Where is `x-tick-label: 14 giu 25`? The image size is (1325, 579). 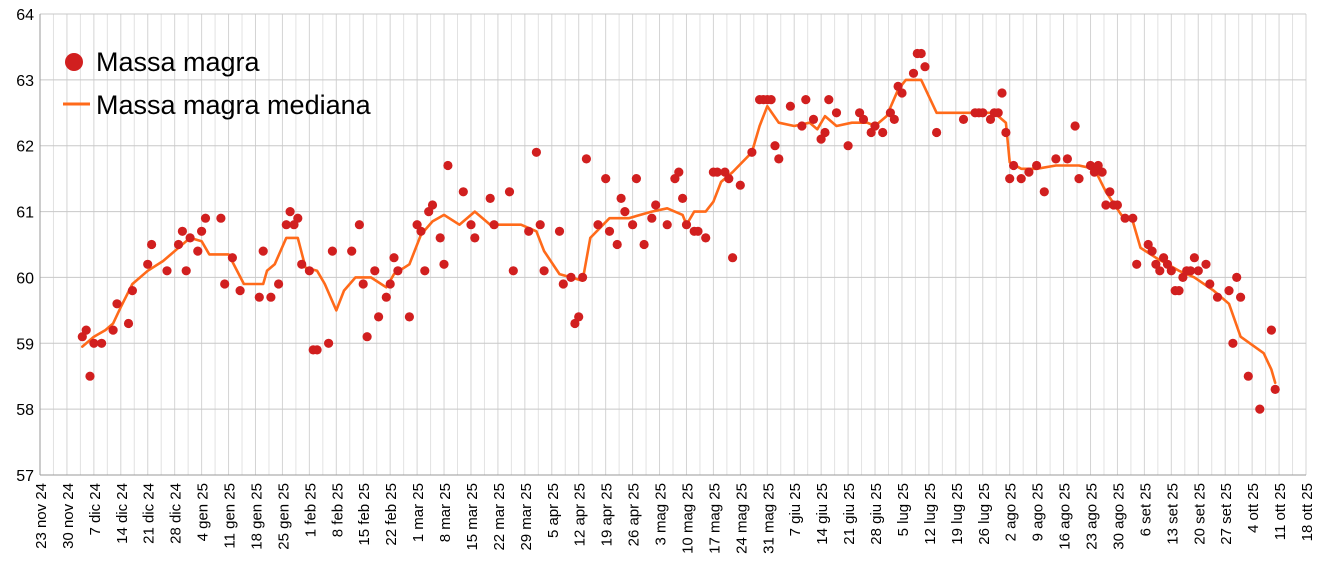 x-tick-label: 14 giu 25 is located at coordinates (822, 514).